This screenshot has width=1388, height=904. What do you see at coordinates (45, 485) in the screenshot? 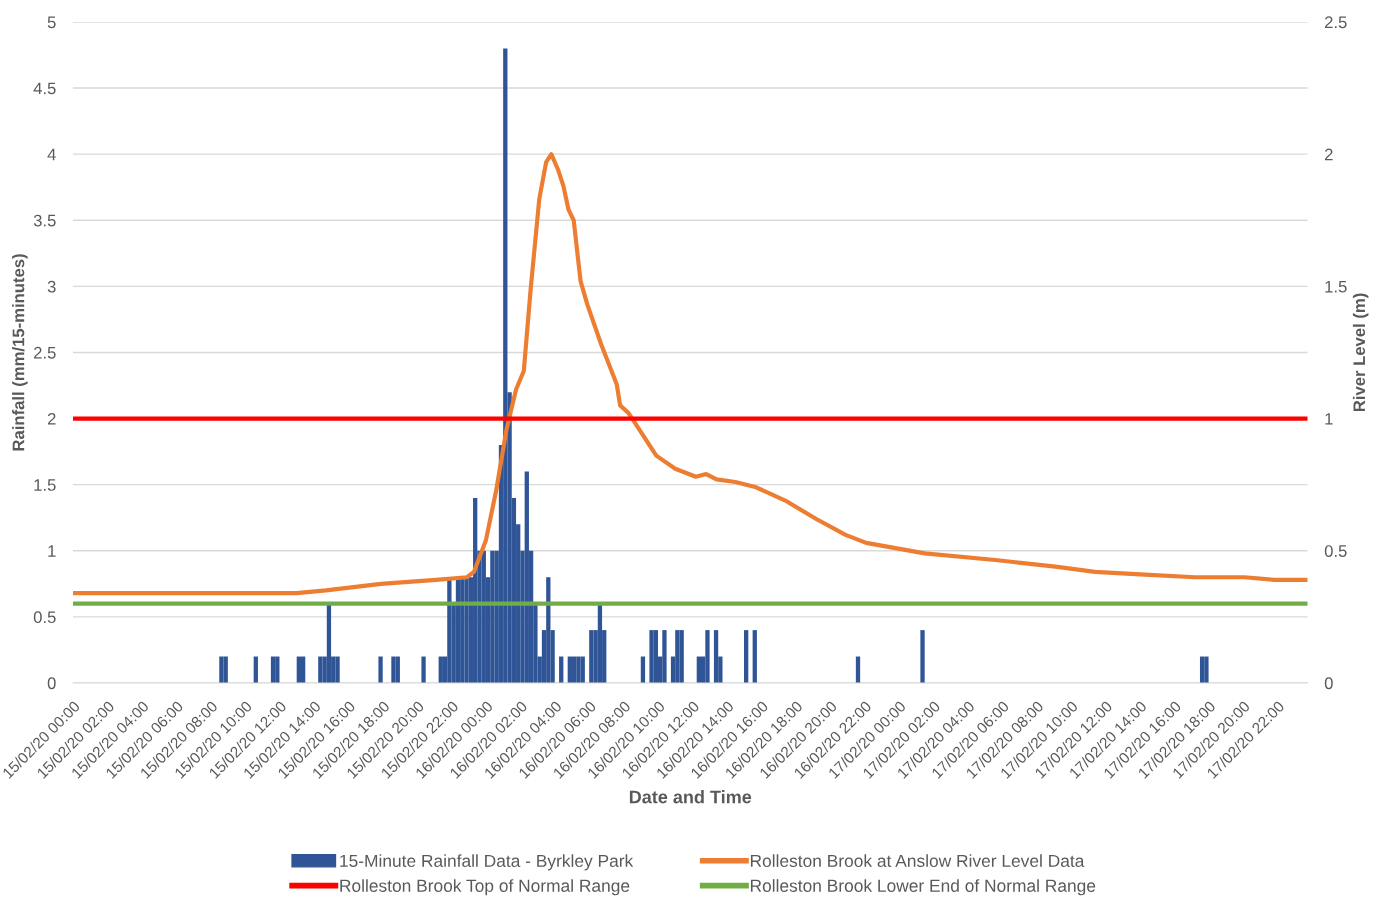
I see `y-tick-label: 1.5` at bounding box center [45, 485].